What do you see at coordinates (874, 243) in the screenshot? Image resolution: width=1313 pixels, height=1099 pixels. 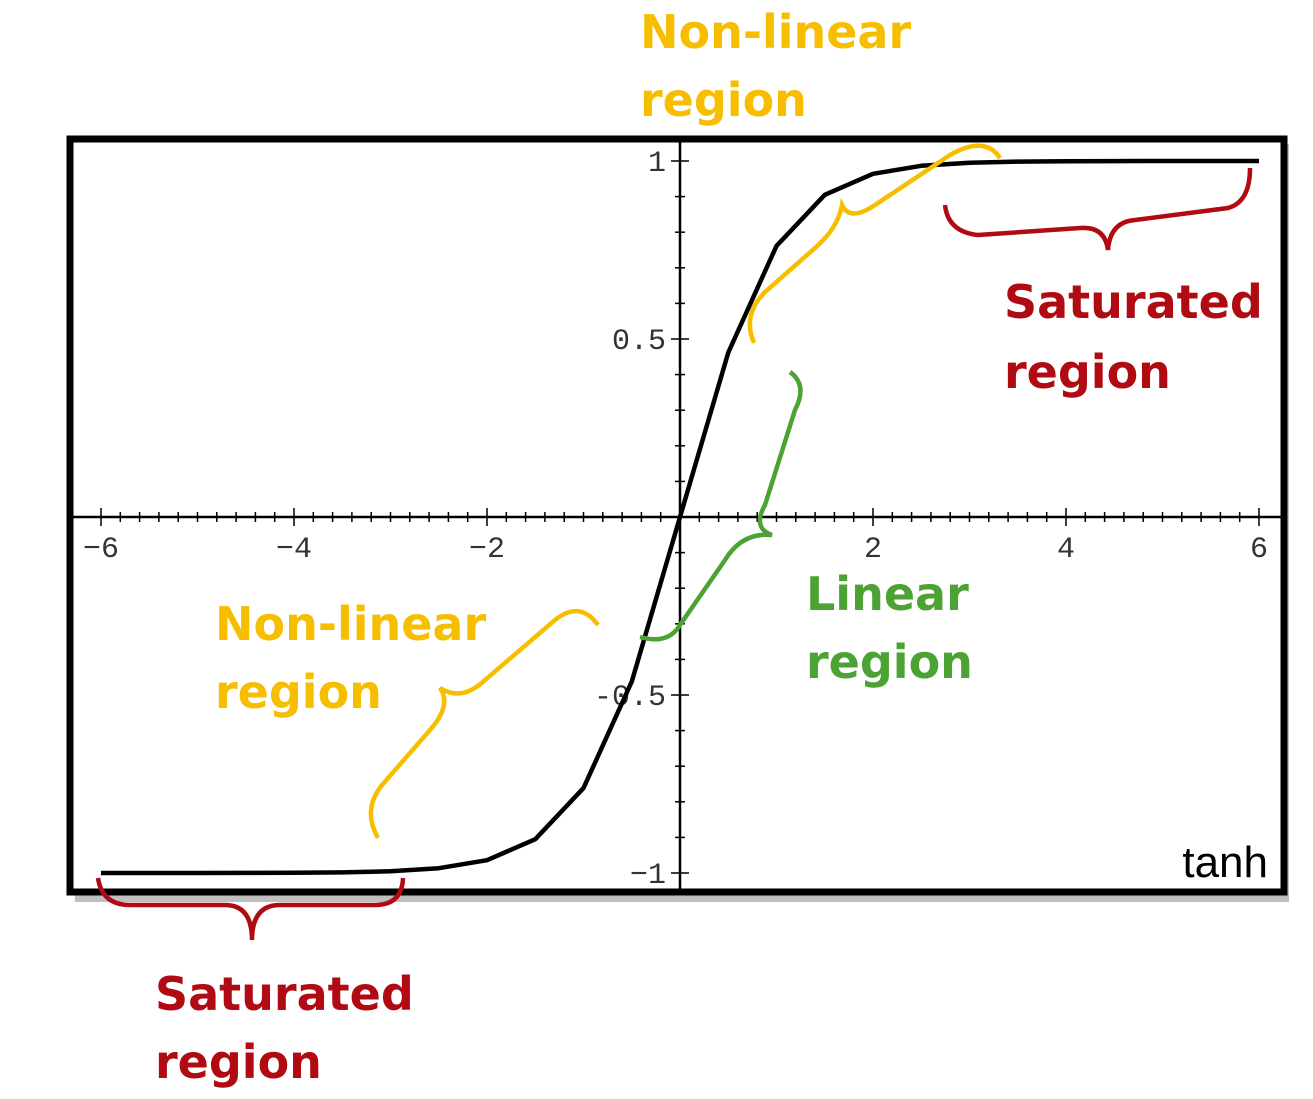 I see `brace-nonlinear-right` at bounding box center [874, 243].